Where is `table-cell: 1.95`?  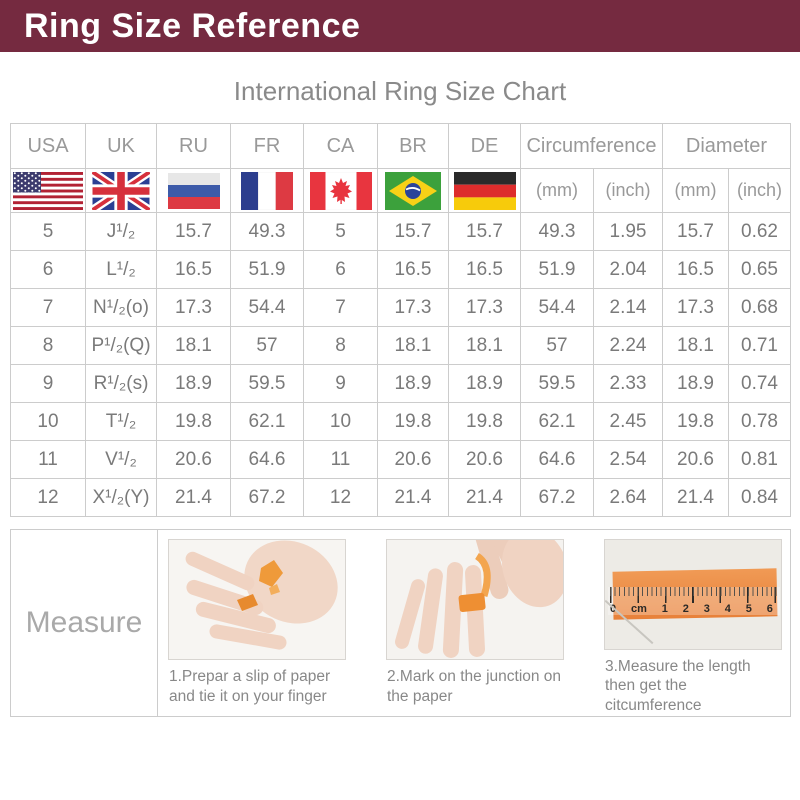
table-cell: 1.95 is located at coordinates (628, 232).